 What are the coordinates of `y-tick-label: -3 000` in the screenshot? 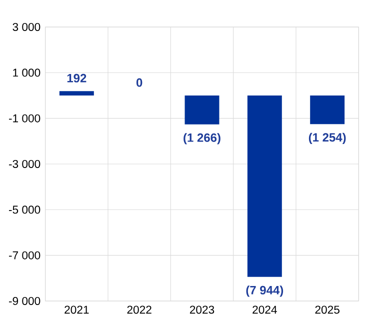 It's located at (24, 164).